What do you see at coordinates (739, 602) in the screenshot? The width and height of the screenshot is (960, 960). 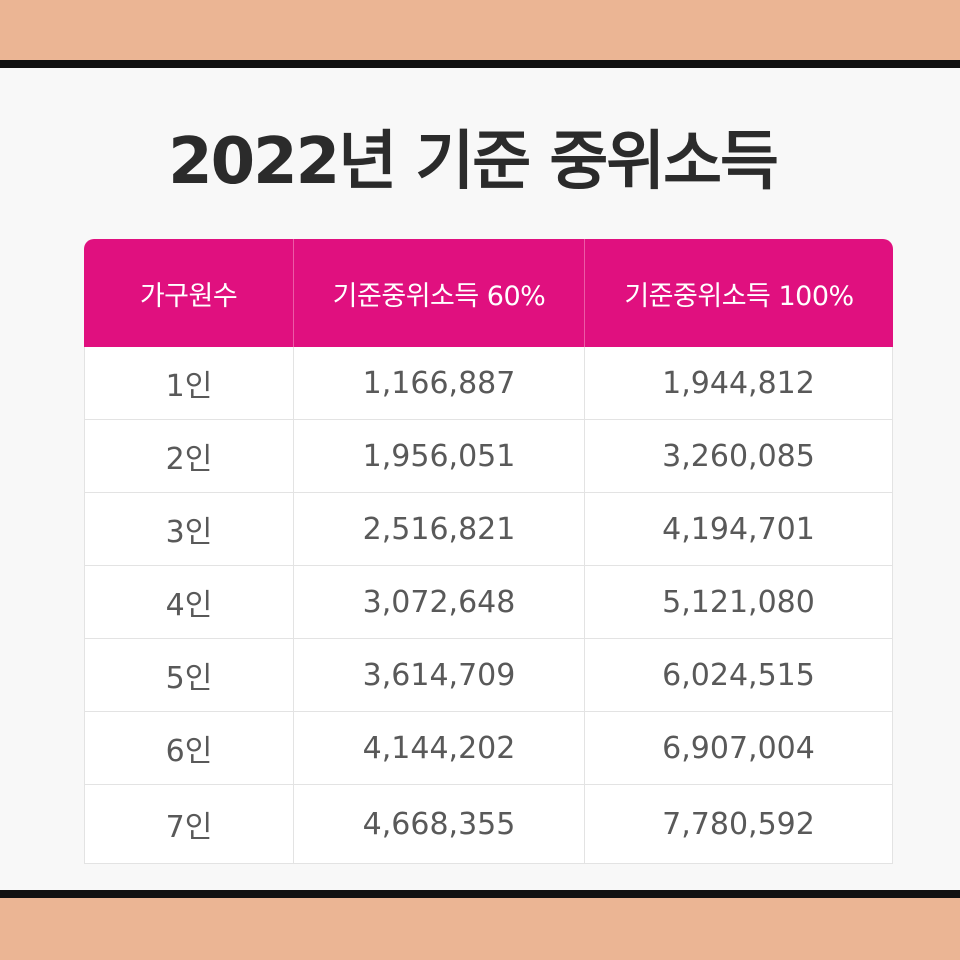 I see `cell-income-100: 5,121,080` at bounding box center [739, 602].